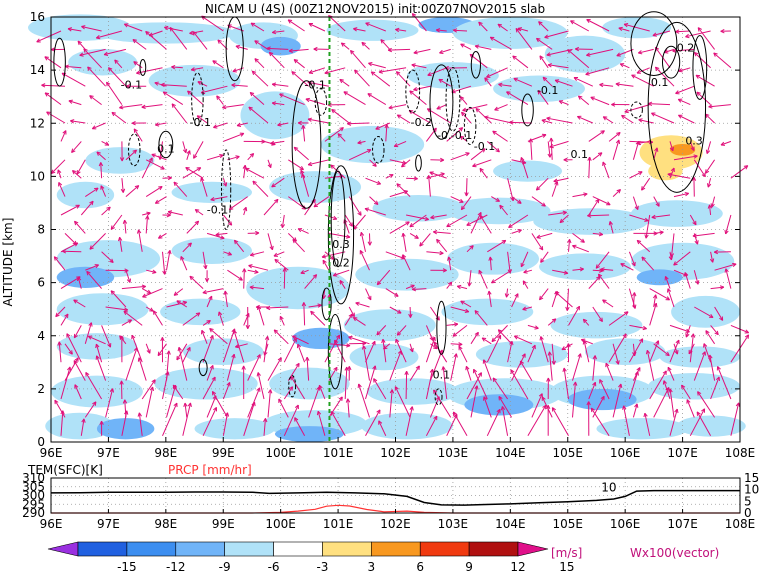  I want to click on colorbar-tick-label: 6, so click(420, 567).